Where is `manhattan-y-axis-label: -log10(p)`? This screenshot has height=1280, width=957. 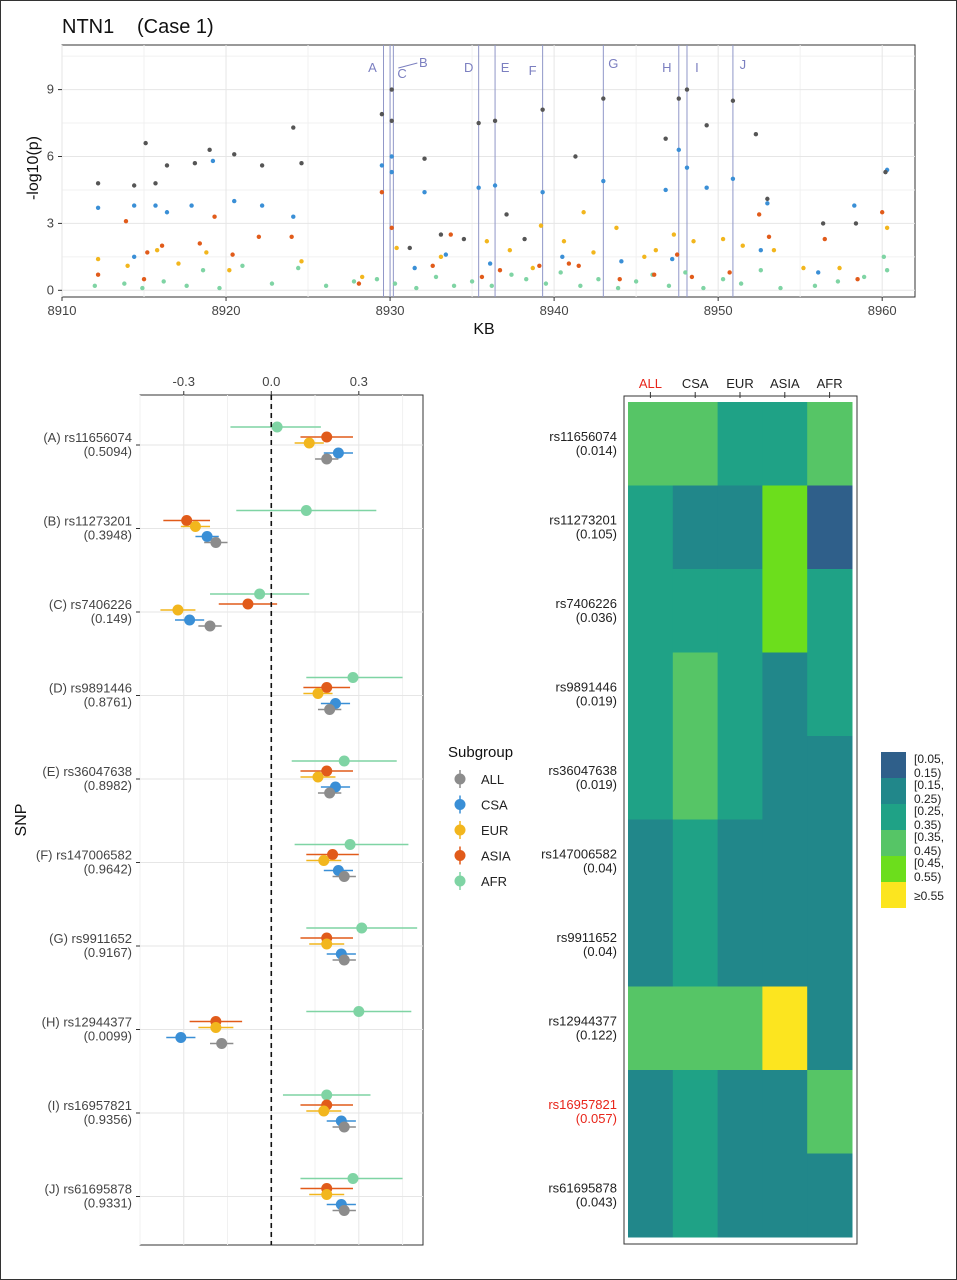 manhattan-y-axis-label: -log10(p) is located at coordinates (33, 168).